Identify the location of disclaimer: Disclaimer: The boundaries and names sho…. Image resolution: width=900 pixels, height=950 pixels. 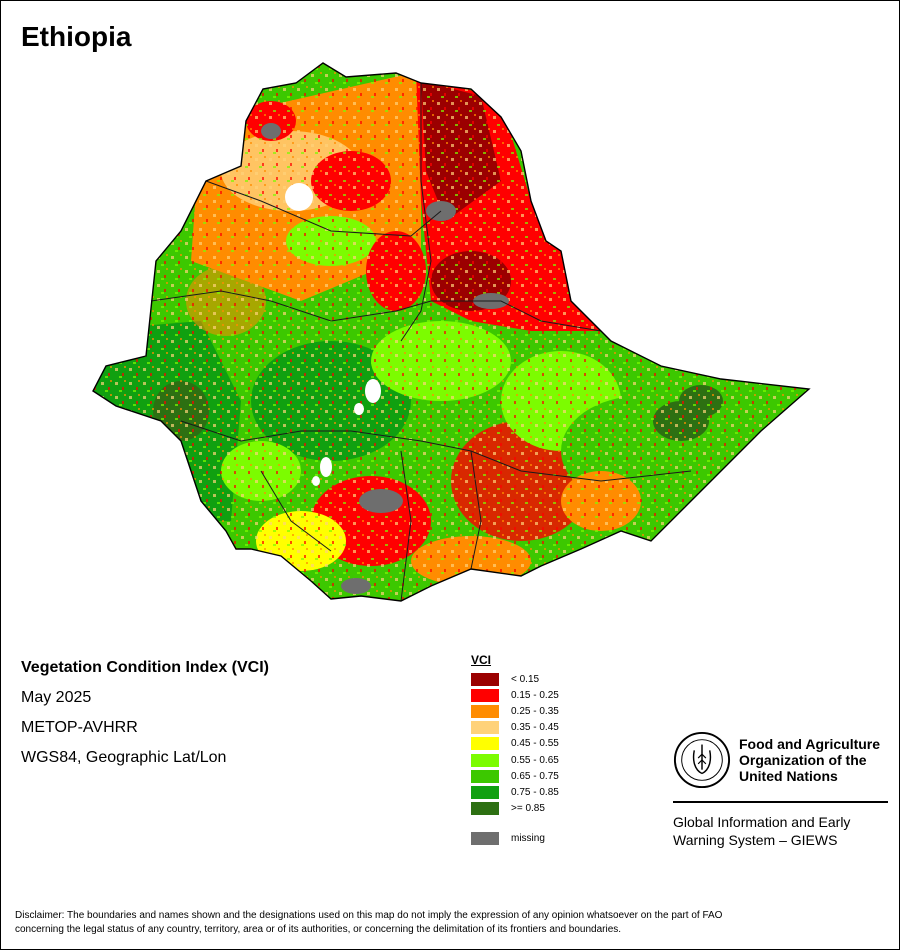
(450, 923).